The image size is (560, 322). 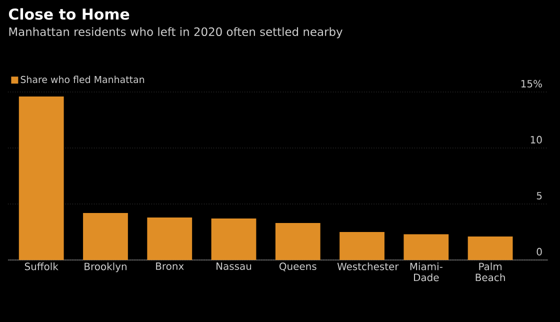 What do you see at coordinates (539, 252) in the screenshot?
I see `y-tick-label: 0` at bounding box center [539, 252].